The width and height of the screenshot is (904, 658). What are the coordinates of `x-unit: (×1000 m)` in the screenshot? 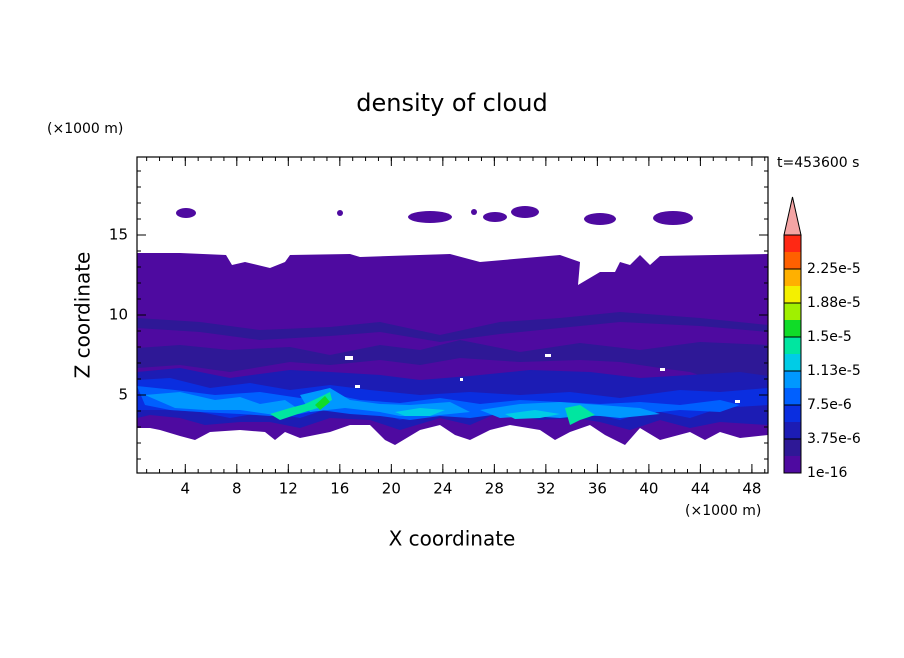 It's located at (723, 511).